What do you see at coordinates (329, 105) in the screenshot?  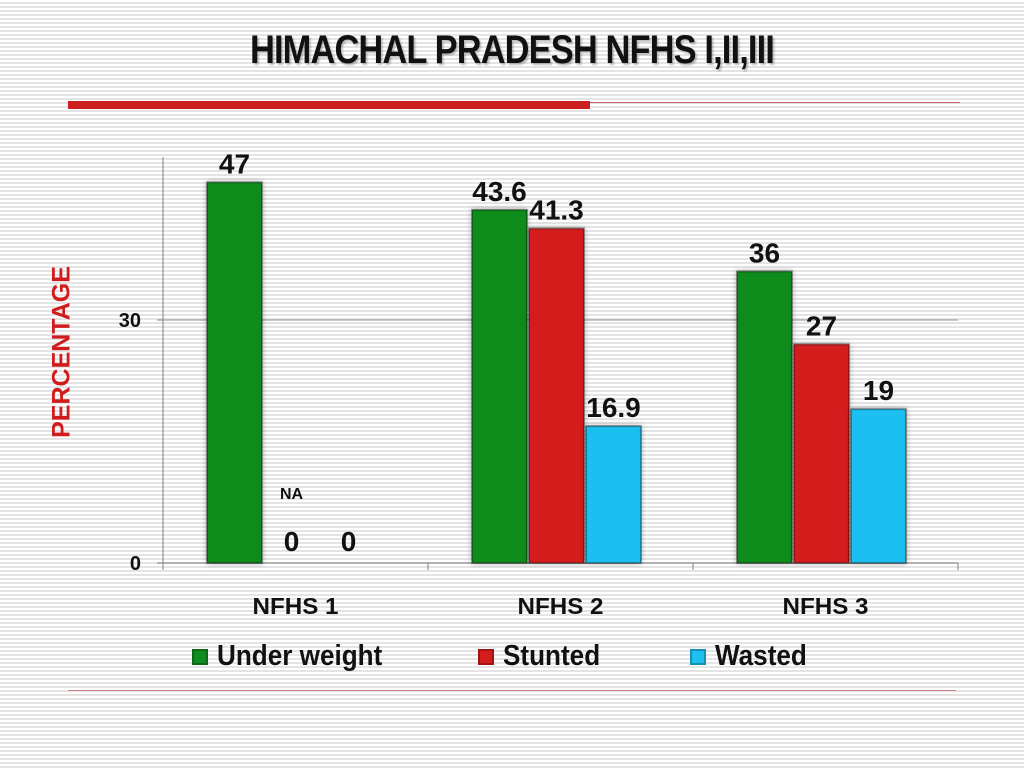 I see `title-underline` at bounding box center [329, 105].